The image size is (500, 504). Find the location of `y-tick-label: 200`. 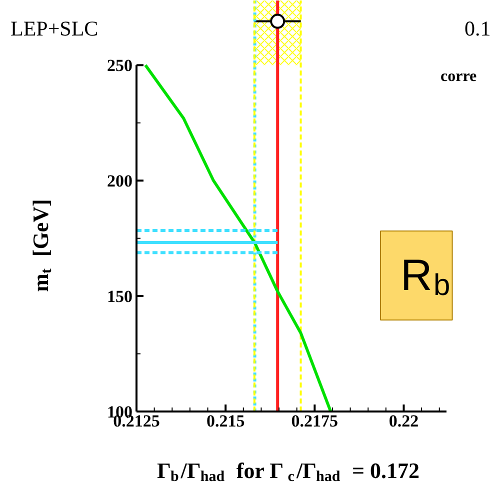

y-tick-label: 200 is located at coordinates (119, 181).